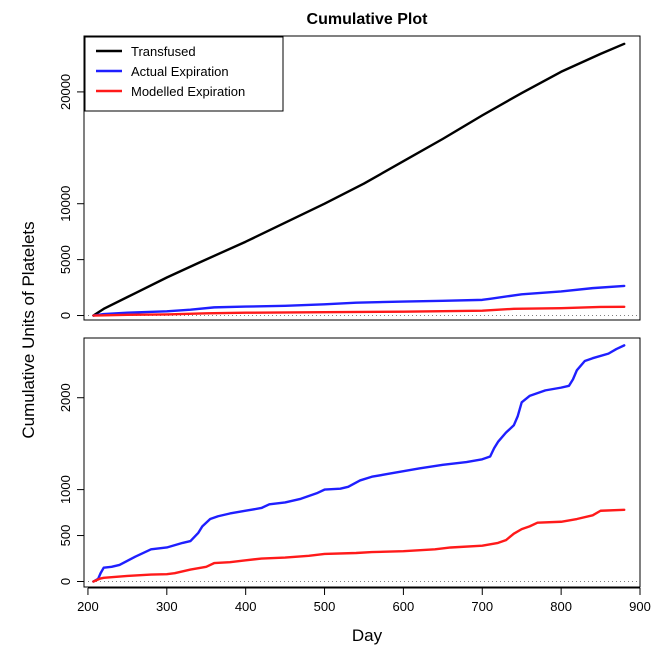 This screenshot has width=661, height=646. Describe the element at coordinates (359, 545) in the screenshot. I see `bottom-series-modelled-expiration` at that location.